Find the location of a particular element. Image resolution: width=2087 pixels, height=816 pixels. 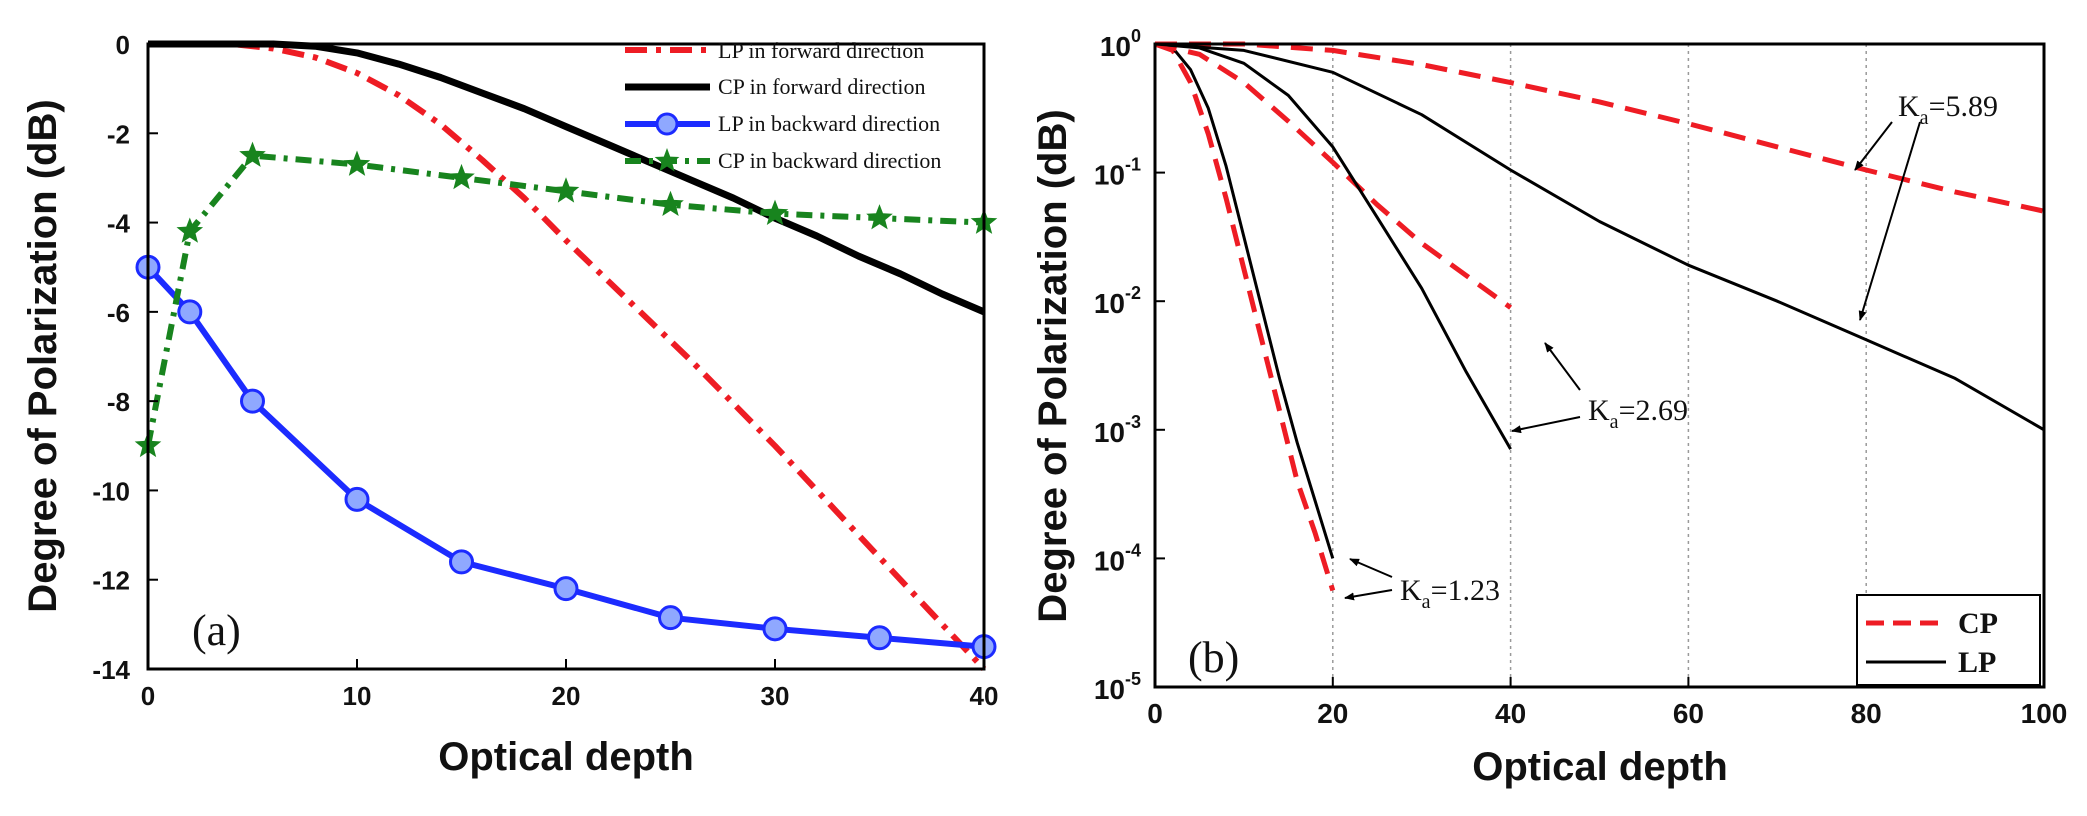

y-tick-label: -6 is located at coordinates (118, 313).